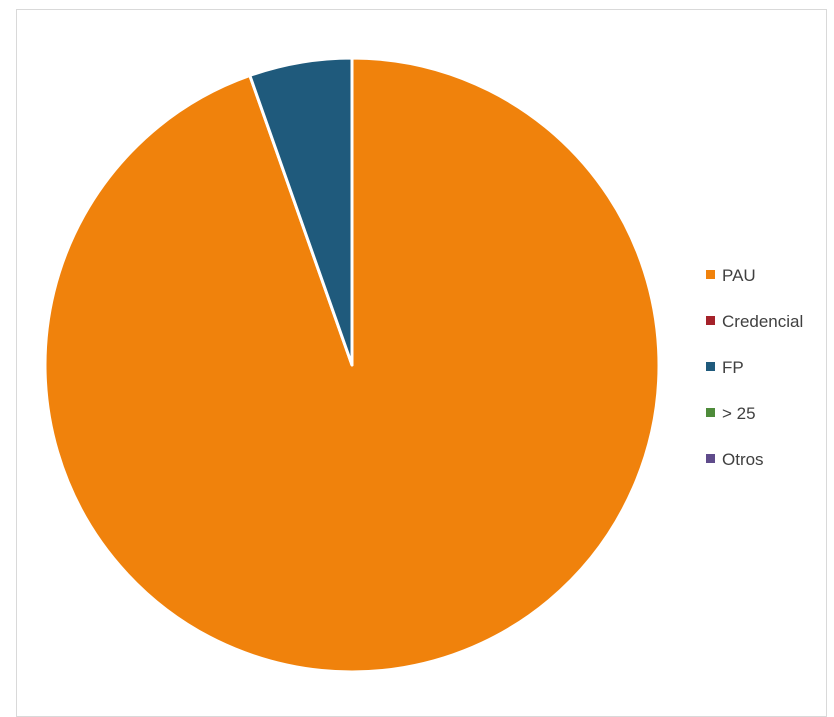 This screenshot has height=717, width=834. Describe the element at coordinates (710, 320) in the screenshot. I see `legend-swatch-credencial` at that location.